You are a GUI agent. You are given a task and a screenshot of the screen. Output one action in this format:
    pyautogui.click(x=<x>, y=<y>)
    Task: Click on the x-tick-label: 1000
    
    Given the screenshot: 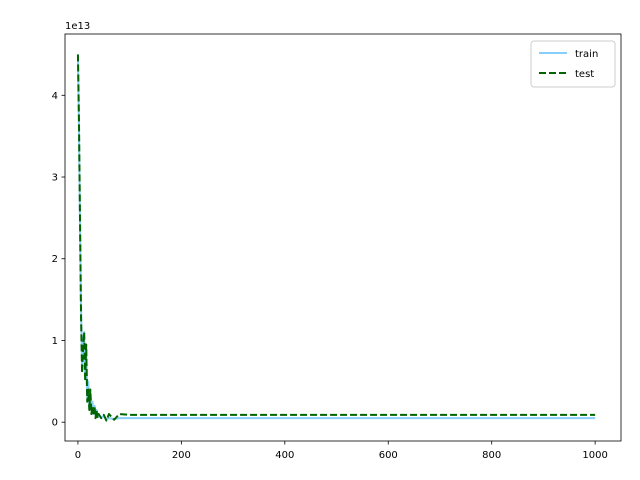 What is the action you would take?
    pyautogui.click(x=594, y=455)
    